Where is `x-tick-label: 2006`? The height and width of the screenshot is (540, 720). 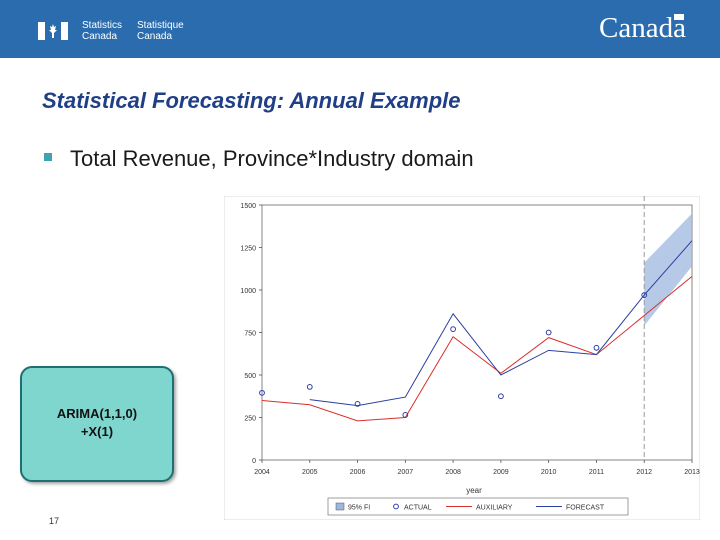 x-tick-label: 2006 is located at coordinates (358, 472).